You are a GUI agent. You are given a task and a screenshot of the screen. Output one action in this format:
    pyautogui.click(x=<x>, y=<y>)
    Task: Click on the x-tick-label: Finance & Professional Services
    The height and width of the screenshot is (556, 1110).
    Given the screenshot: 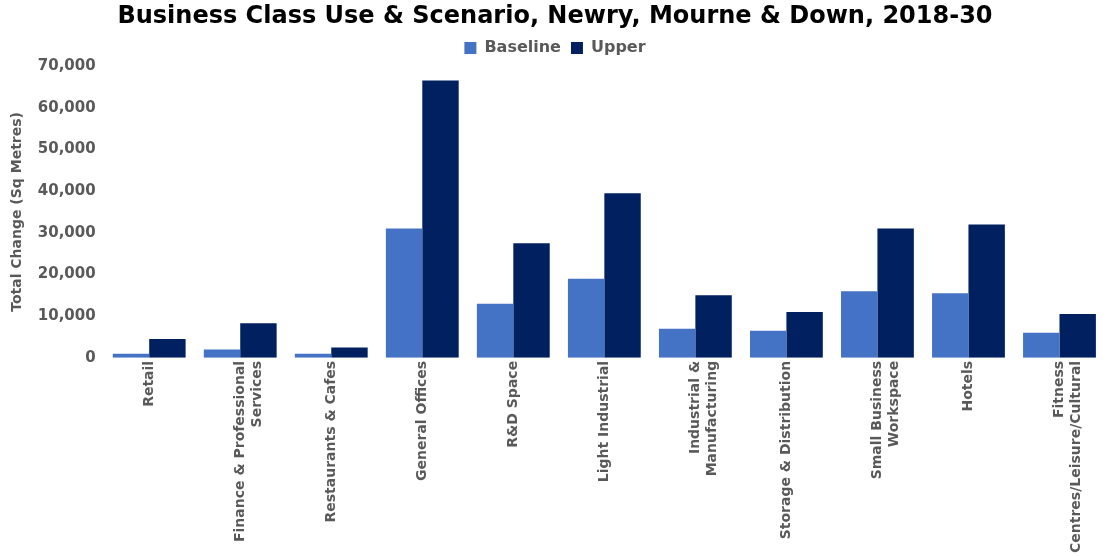 What is the action you would take?
    pyautogui.click(x=247, y=451)
    